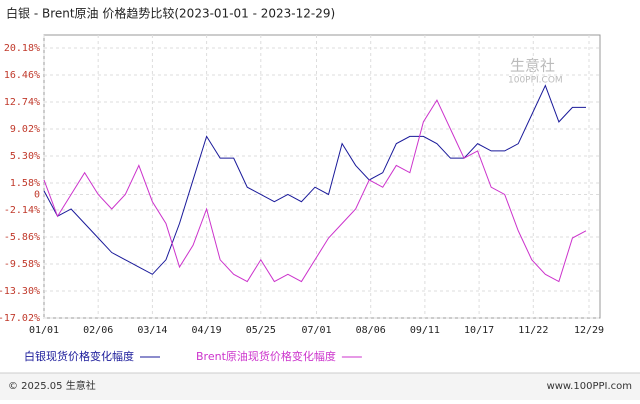  I want to click on y-tick-label: 1.58%, so click(25, 183).